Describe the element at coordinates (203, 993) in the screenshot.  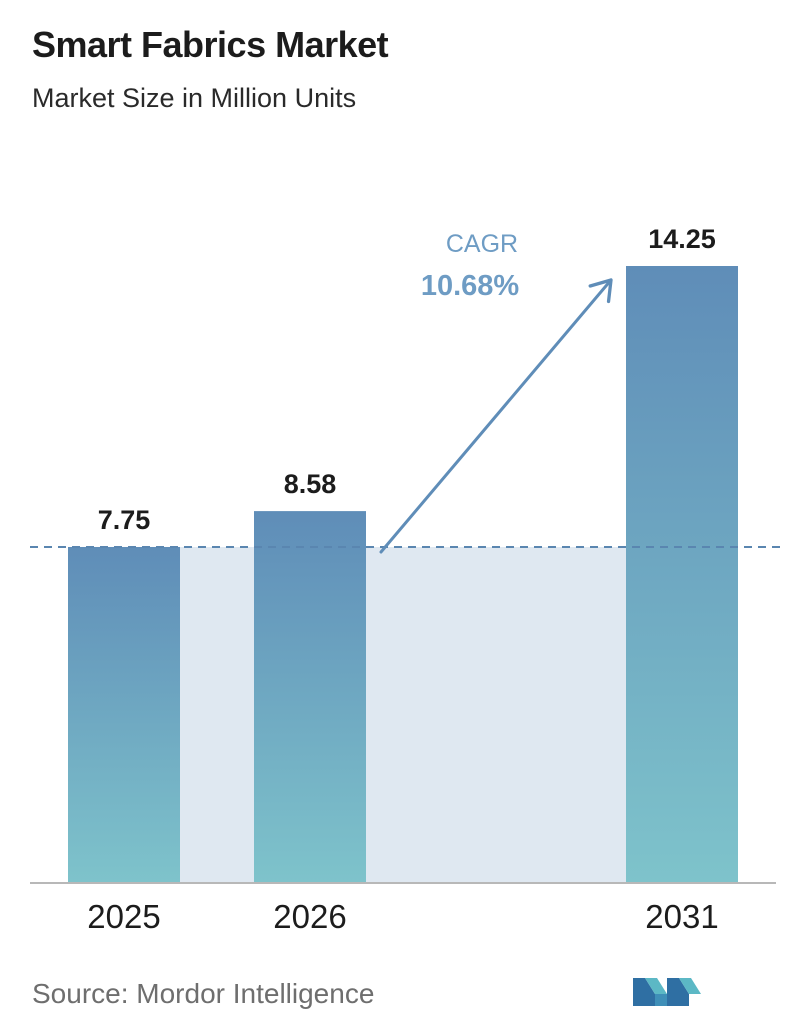
I see `source-credit: Source: Mordor Intelligence` at that location.